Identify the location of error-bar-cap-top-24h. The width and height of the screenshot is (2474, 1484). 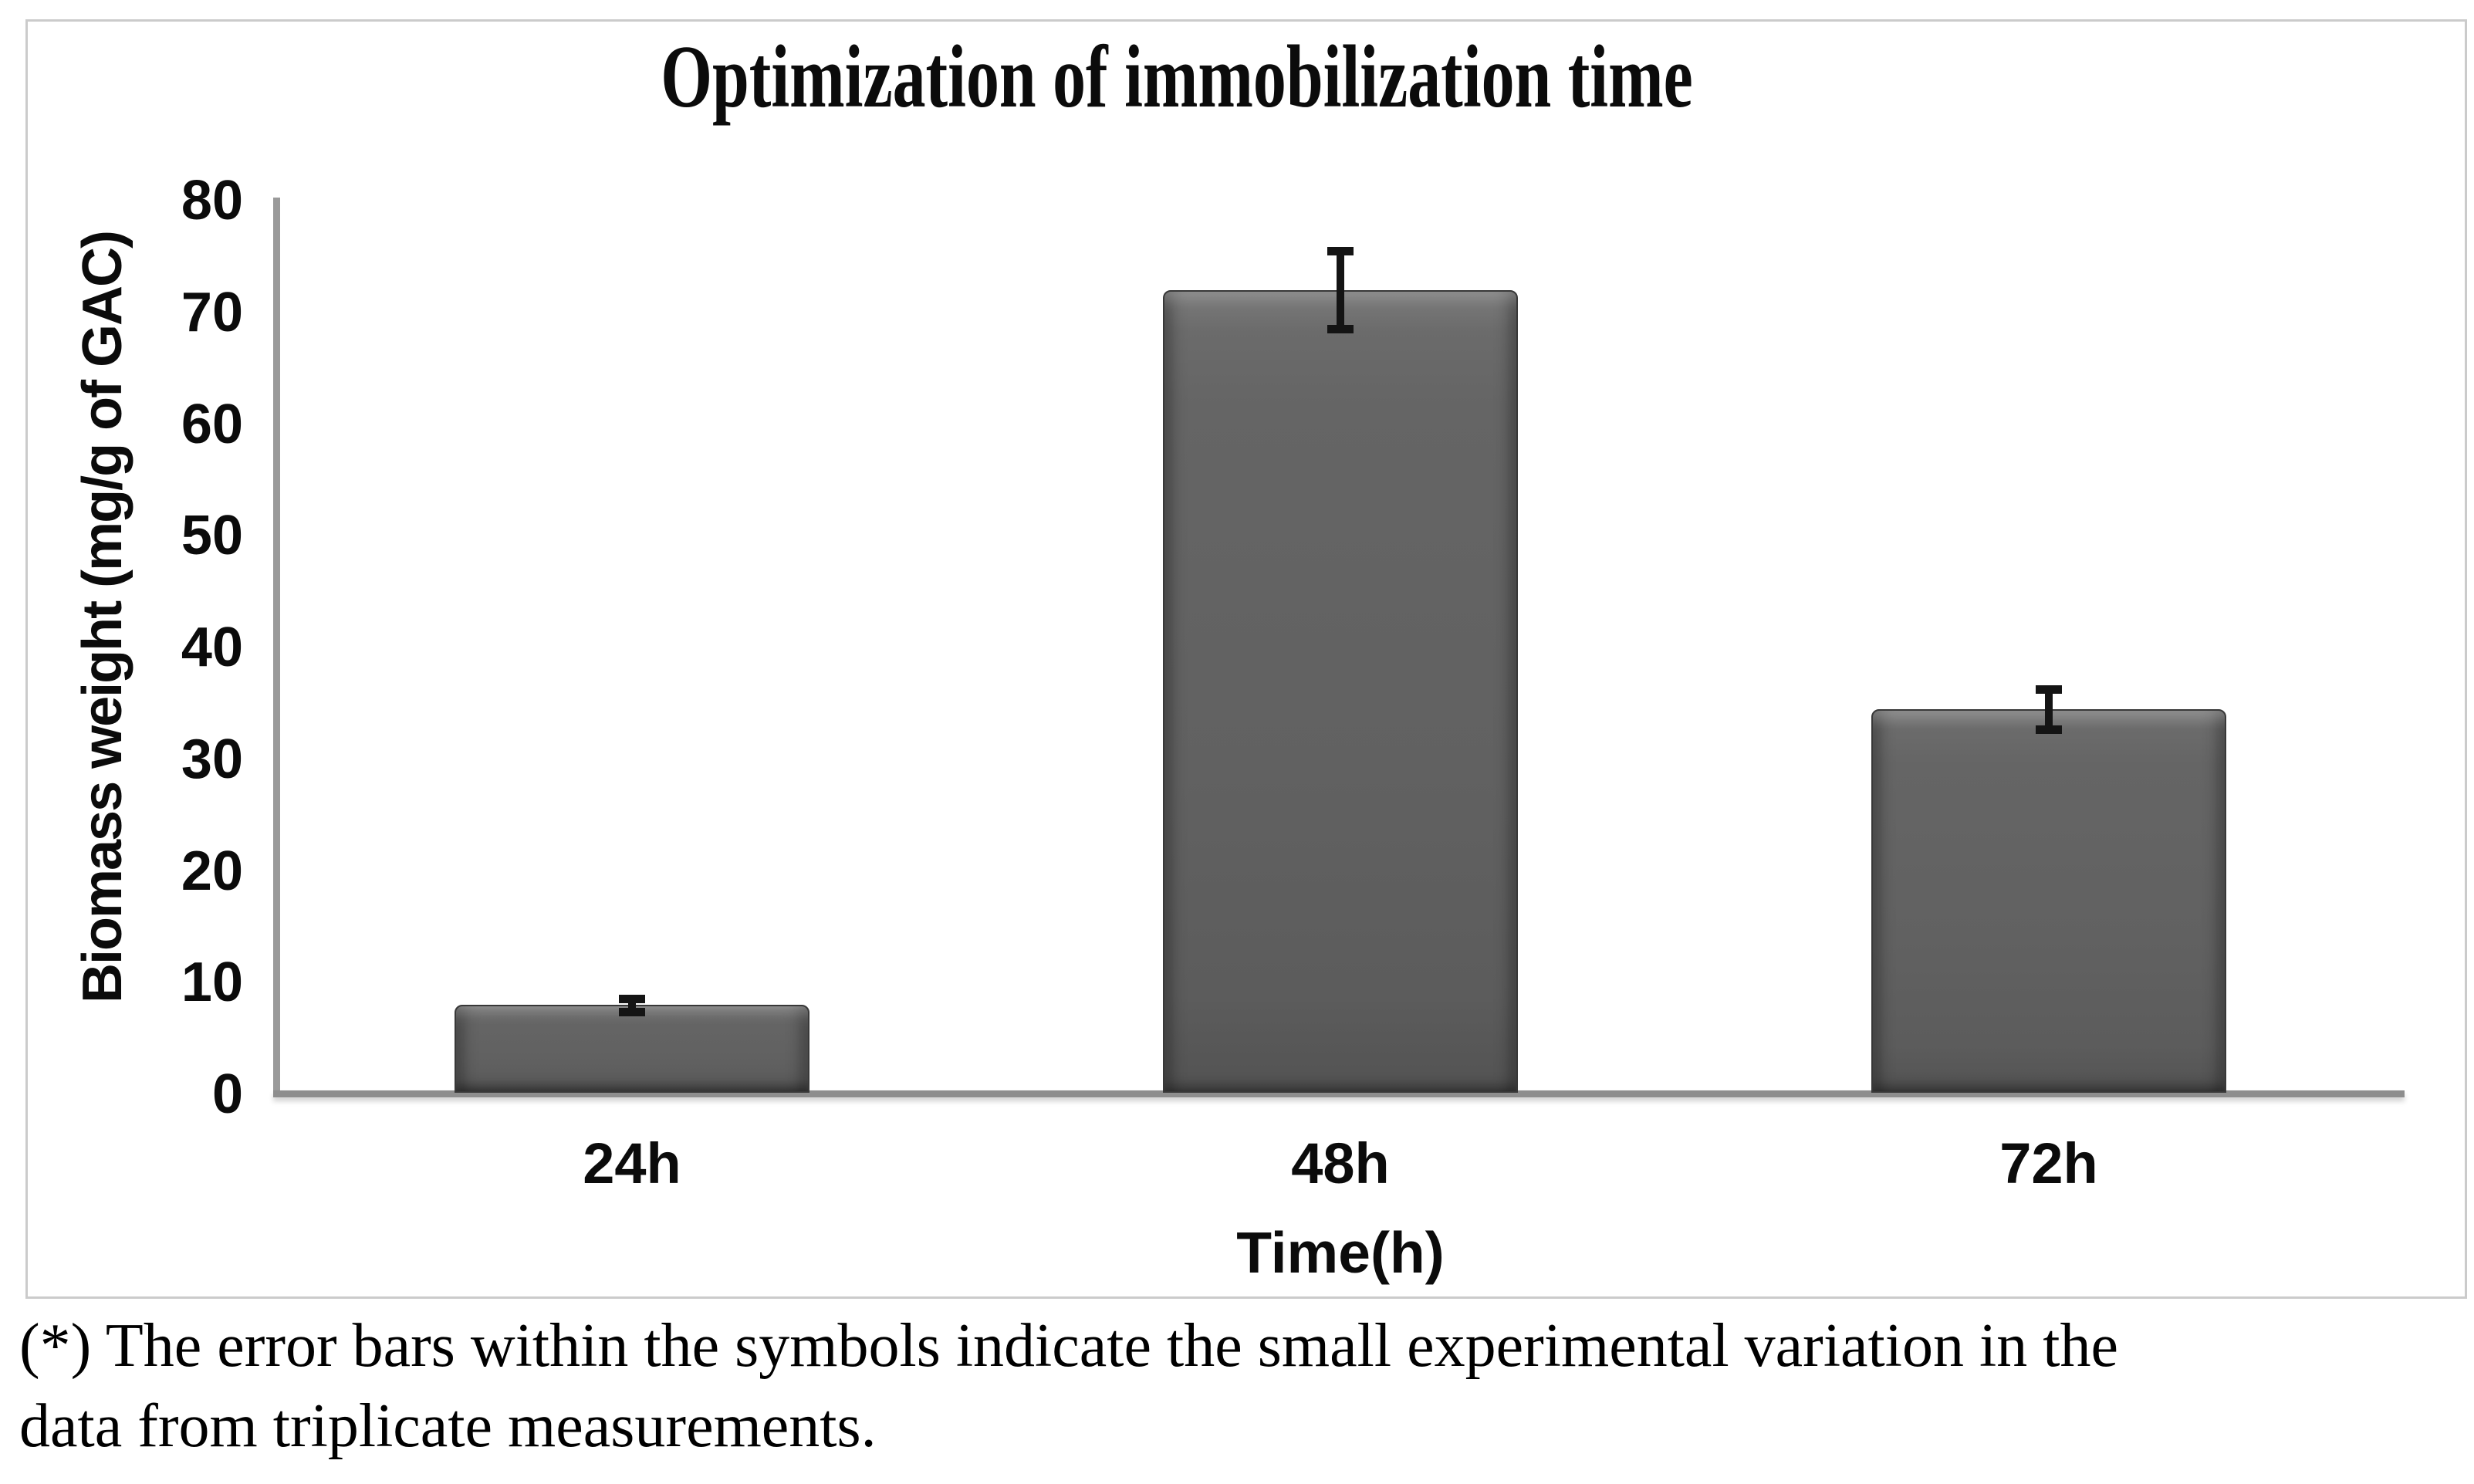
(632, 998).